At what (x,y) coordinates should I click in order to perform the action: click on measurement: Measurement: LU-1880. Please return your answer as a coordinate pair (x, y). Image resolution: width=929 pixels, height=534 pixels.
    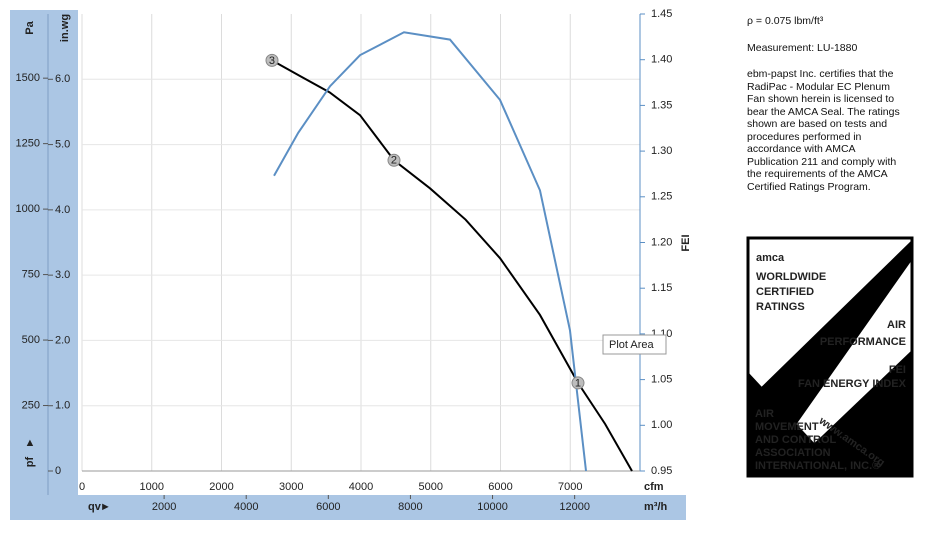
    Looking at the image, I should click on (802, 48).